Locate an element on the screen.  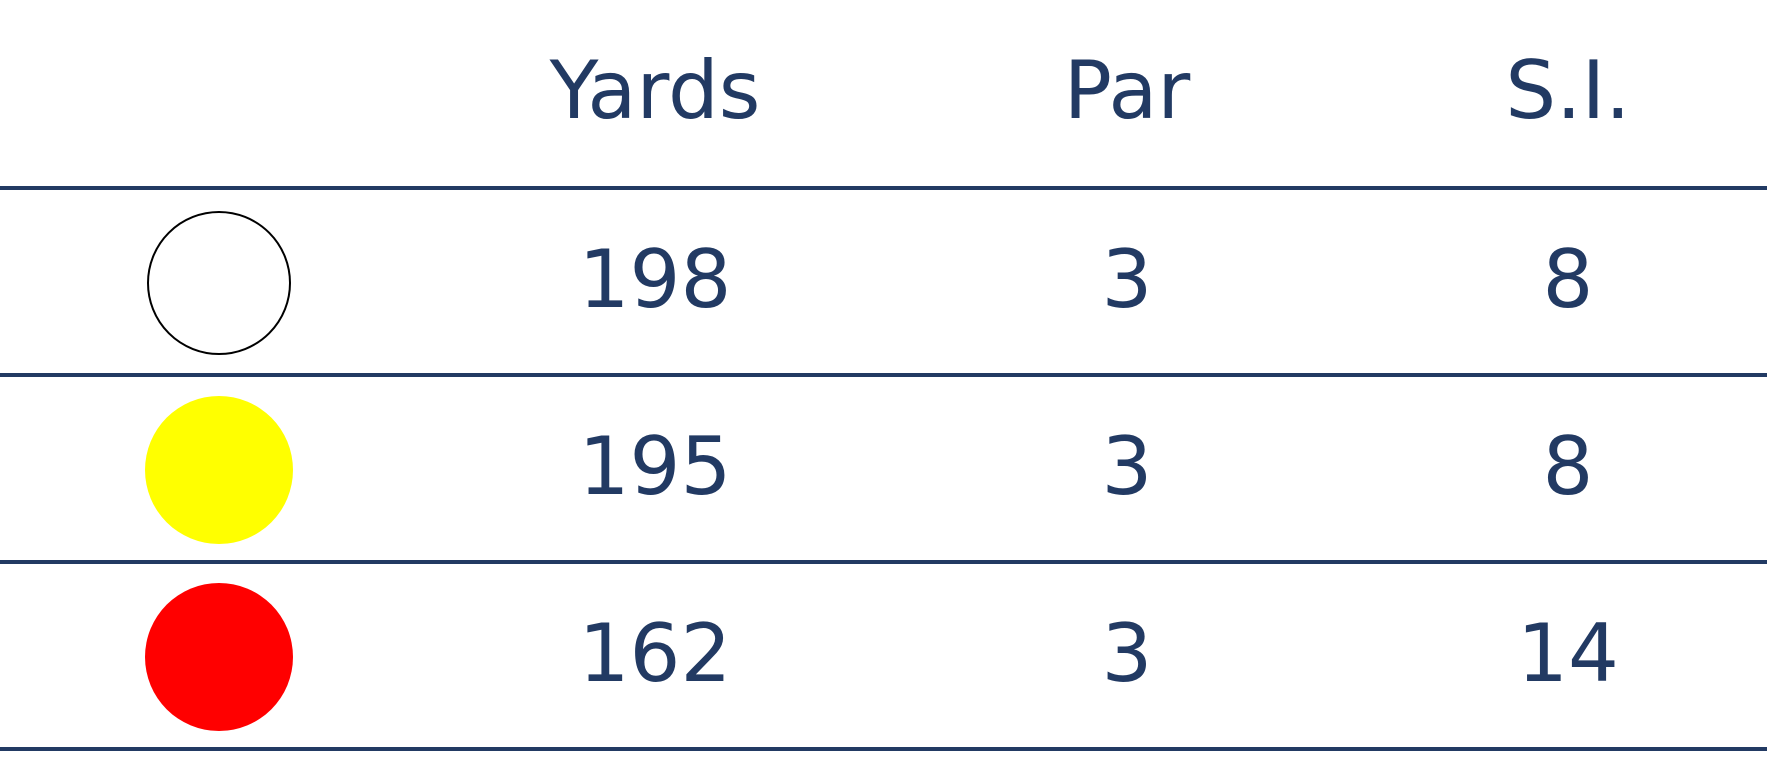
cell: 198 is located at coordinates (655, 279).